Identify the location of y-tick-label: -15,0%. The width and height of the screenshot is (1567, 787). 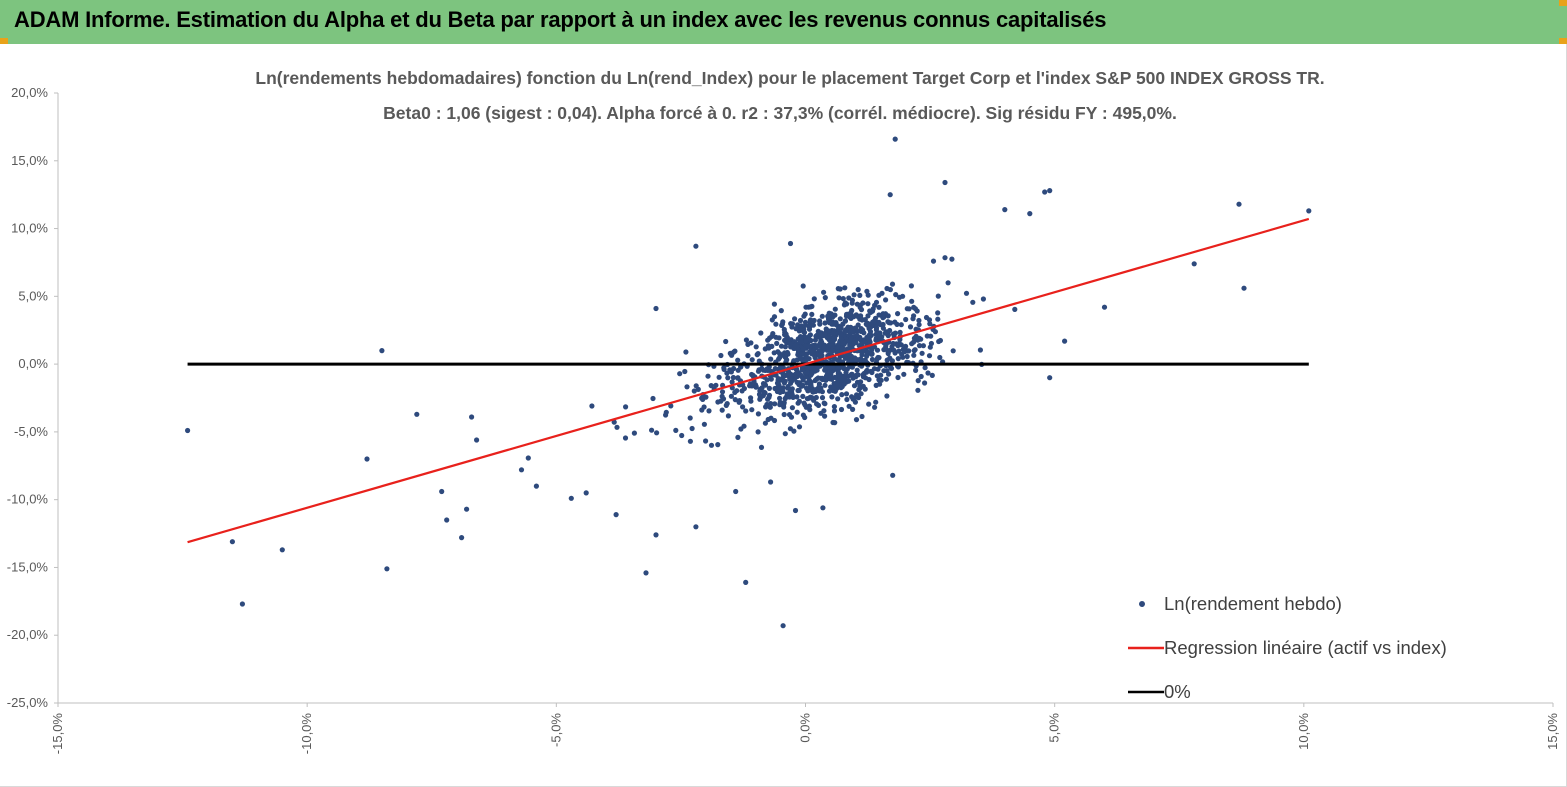
(28, 566).